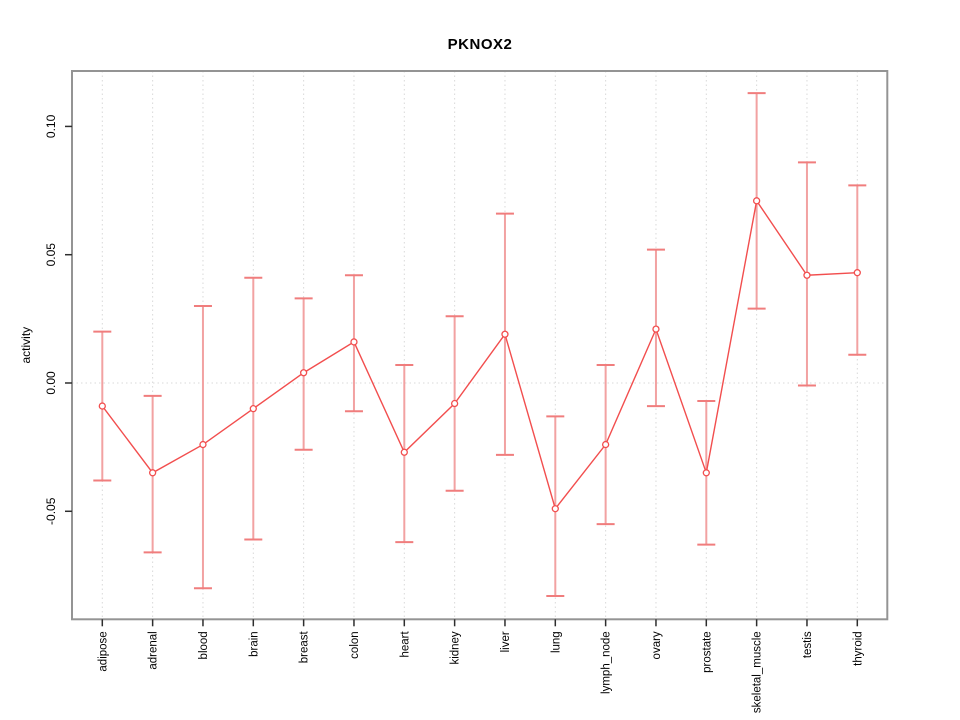  What do you see at coordinates (480, 44) in the screenshot?
I see `chart-title: PKNOX2` at bounding box center [480, 44].